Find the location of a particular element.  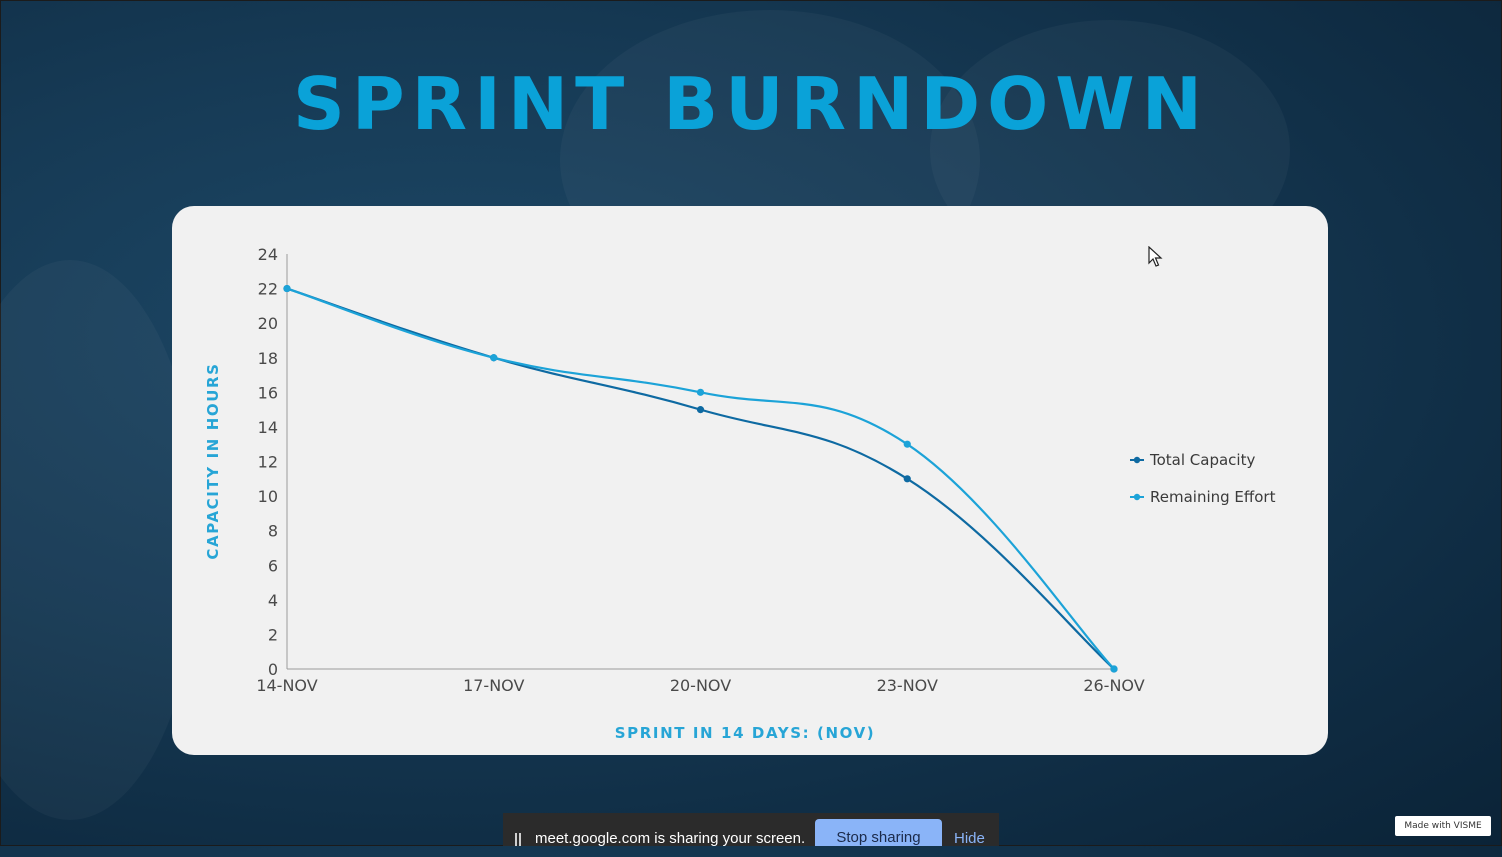

x-tick-label: 17-NOV is located at coordinates (493, 685).